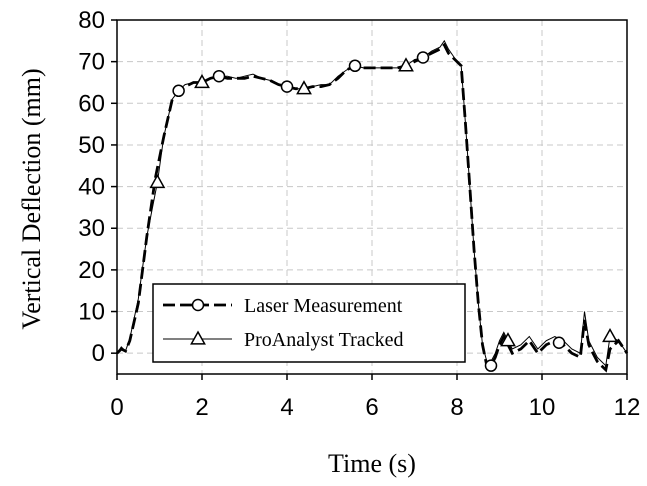 This screenshot has height=486, width=647. Describe the element at coordinates (286, 407) in the screenshot. I see `x-tick-label: 4` at that location.